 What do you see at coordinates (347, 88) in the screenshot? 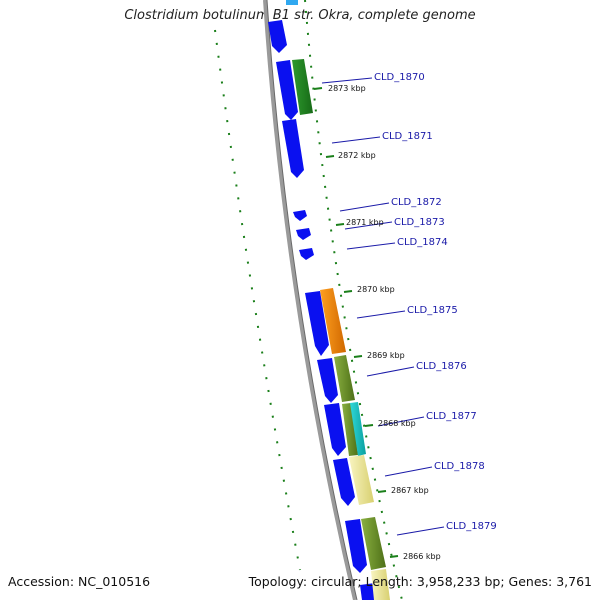
I see `kbp-label: 2873 kbp` at bounding box center [347, 88].